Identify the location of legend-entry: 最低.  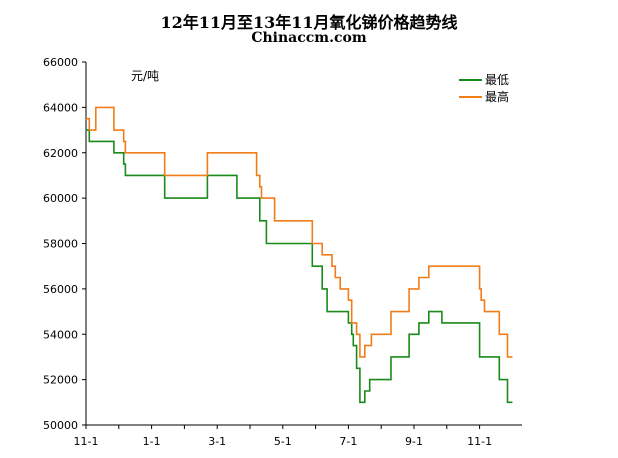
(497, 80).